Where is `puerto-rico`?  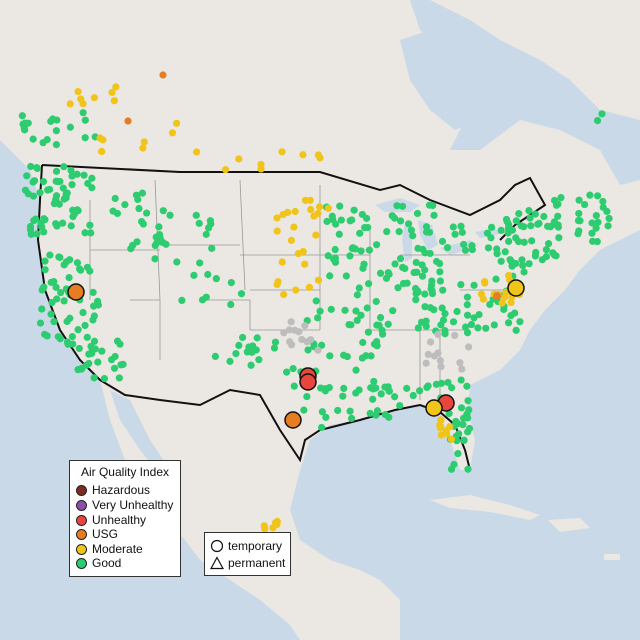 puerto-rico is located at coordinates (612, 557).